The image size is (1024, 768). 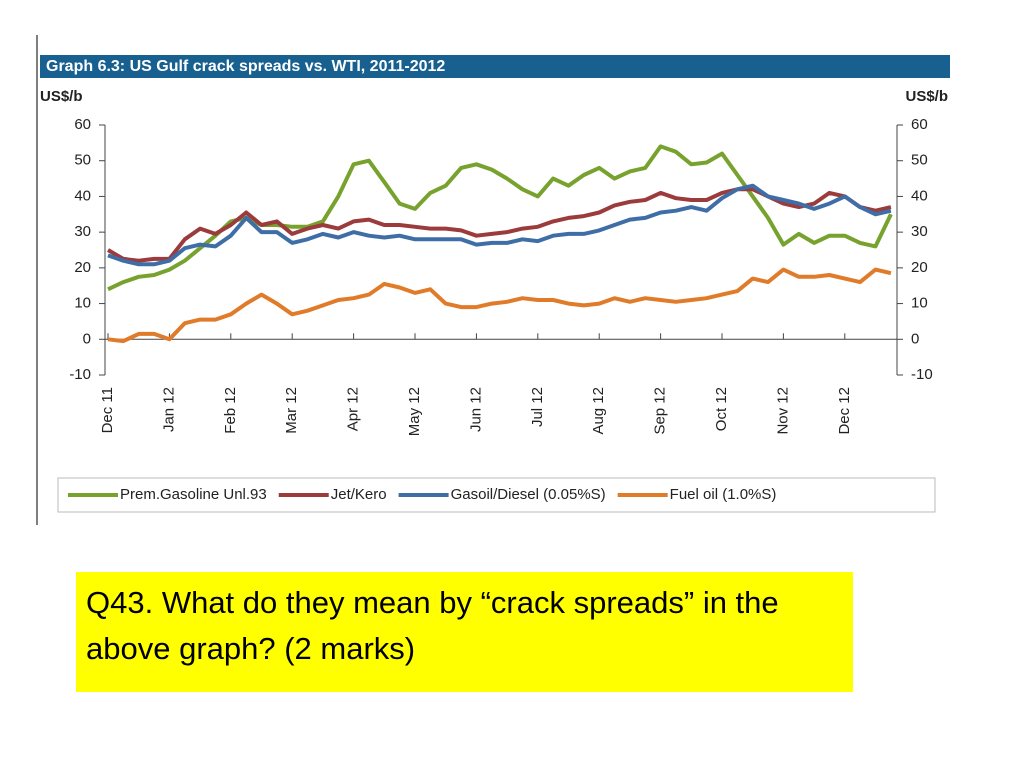 I want to click on x-tick-label: Sep 12, so click(x=660, y=411).